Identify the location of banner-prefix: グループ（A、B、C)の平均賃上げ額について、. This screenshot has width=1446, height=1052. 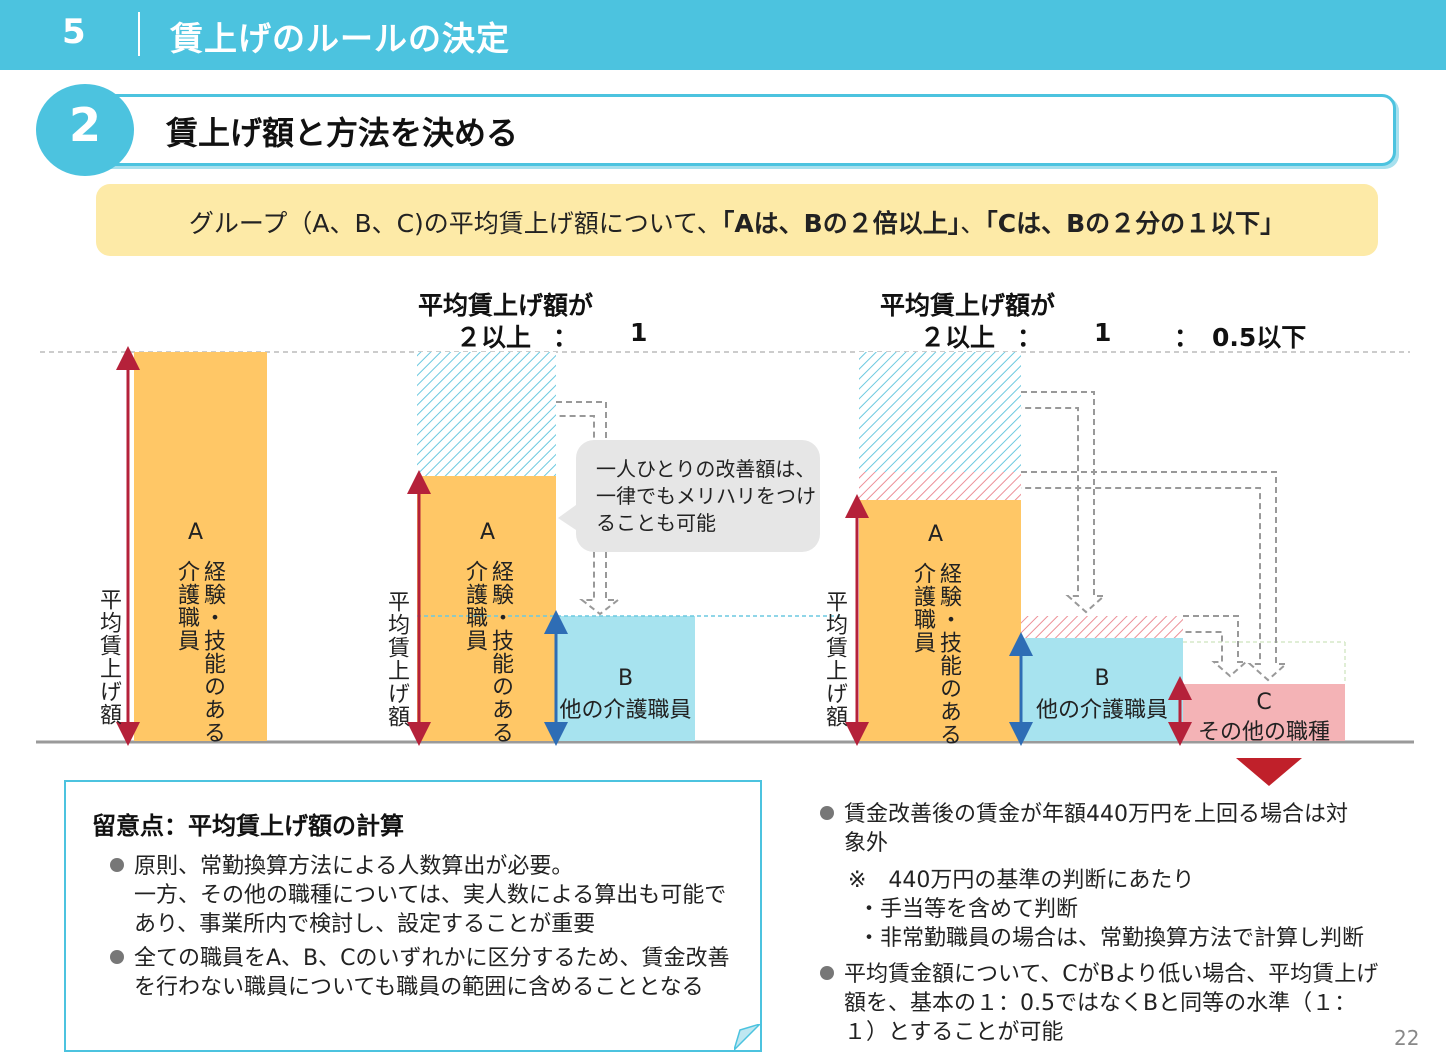
(455, 223).